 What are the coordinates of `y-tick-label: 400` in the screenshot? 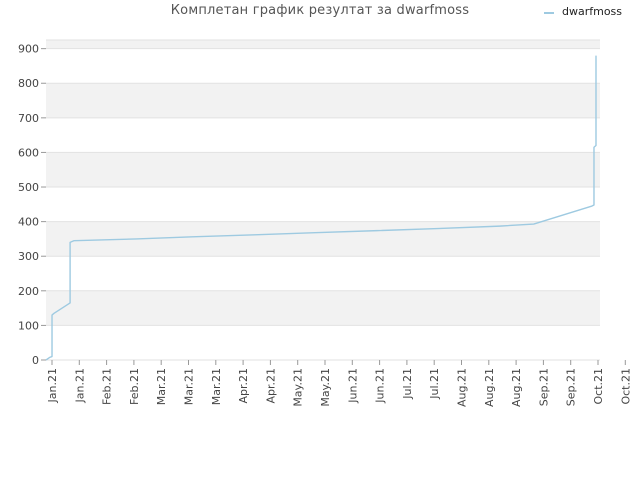 It's located at (28, 222).